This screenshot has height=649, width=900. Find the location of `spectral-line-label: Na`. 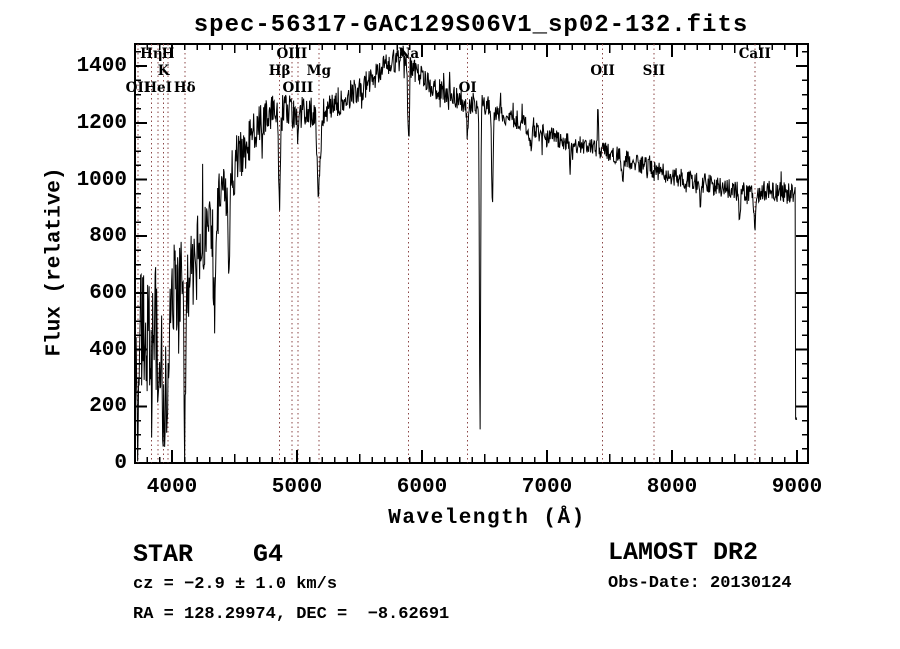

spectral-line-label: Na is located at coordinates (409, 54).